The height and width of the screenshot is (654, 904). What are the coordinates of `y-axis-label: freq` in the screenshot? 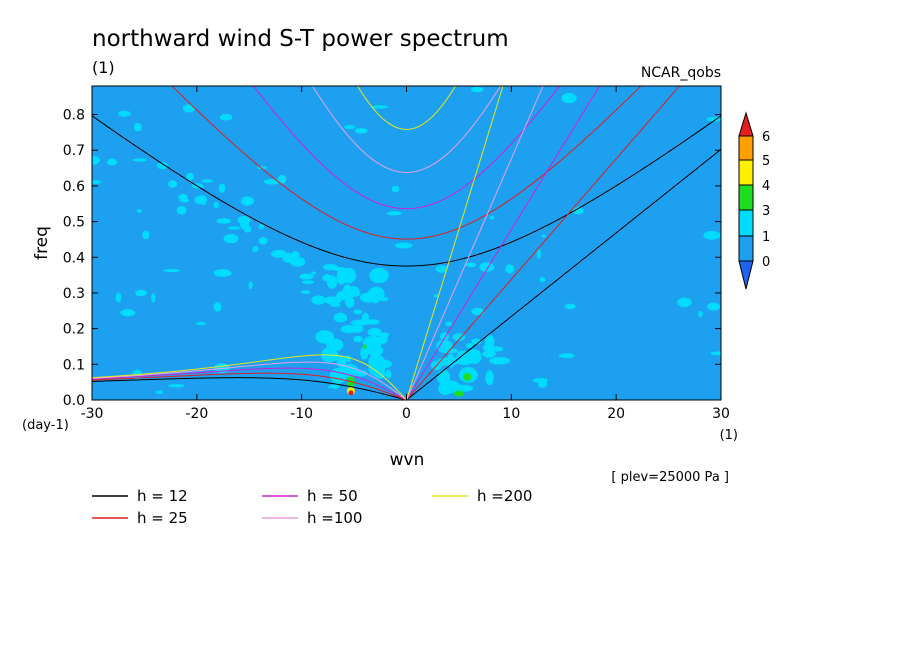 It's located at (42, 243).